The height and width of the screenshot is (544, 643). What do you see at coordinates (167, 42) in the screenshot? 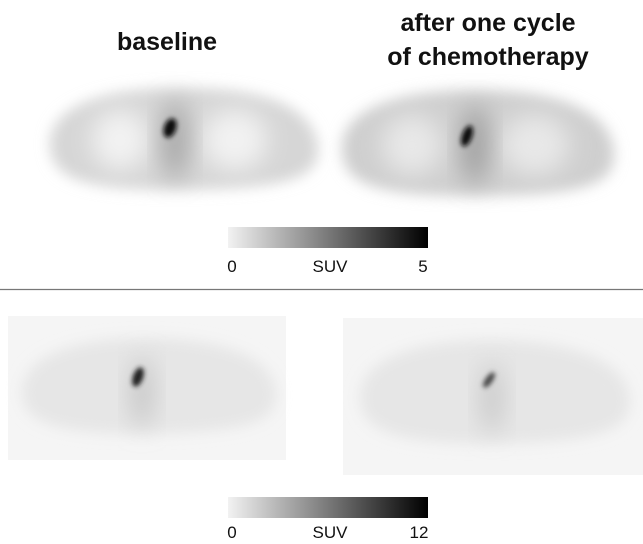
I see `title: baseline` at bounding box center [167, 42].